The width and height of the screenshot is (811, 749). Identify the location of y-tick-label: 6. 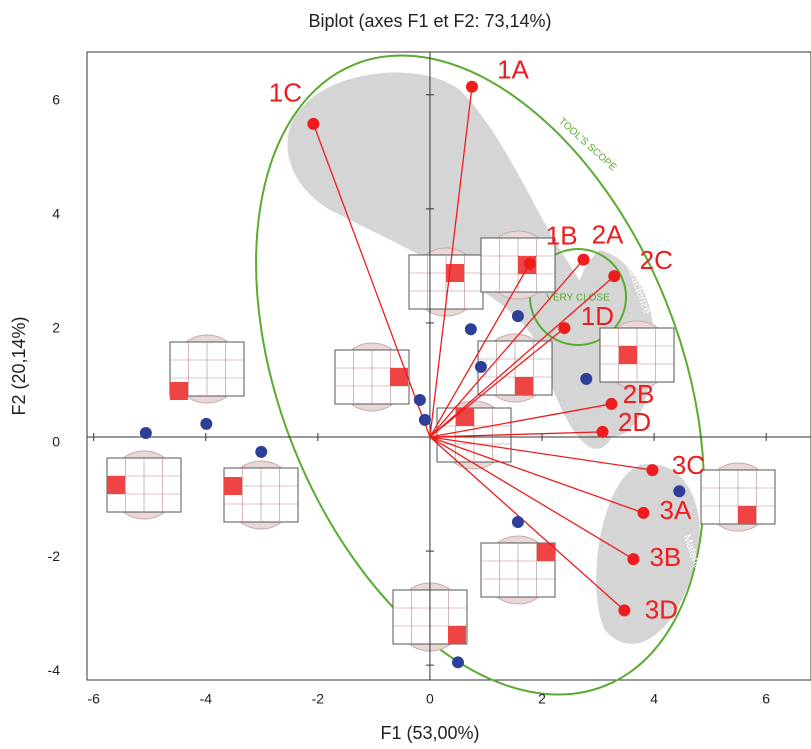
(56, 99).